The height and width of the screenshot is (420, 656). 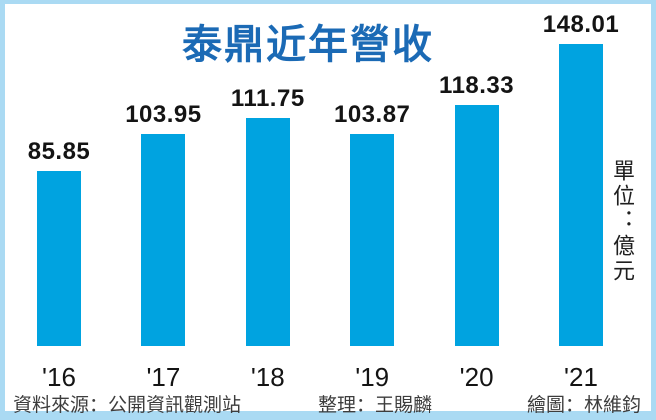 What do you see at coordinates (375, 405) in the screenshot?
I see `footer-compiled-by: 整理：王賜麟` at bounding box center [375, 405].